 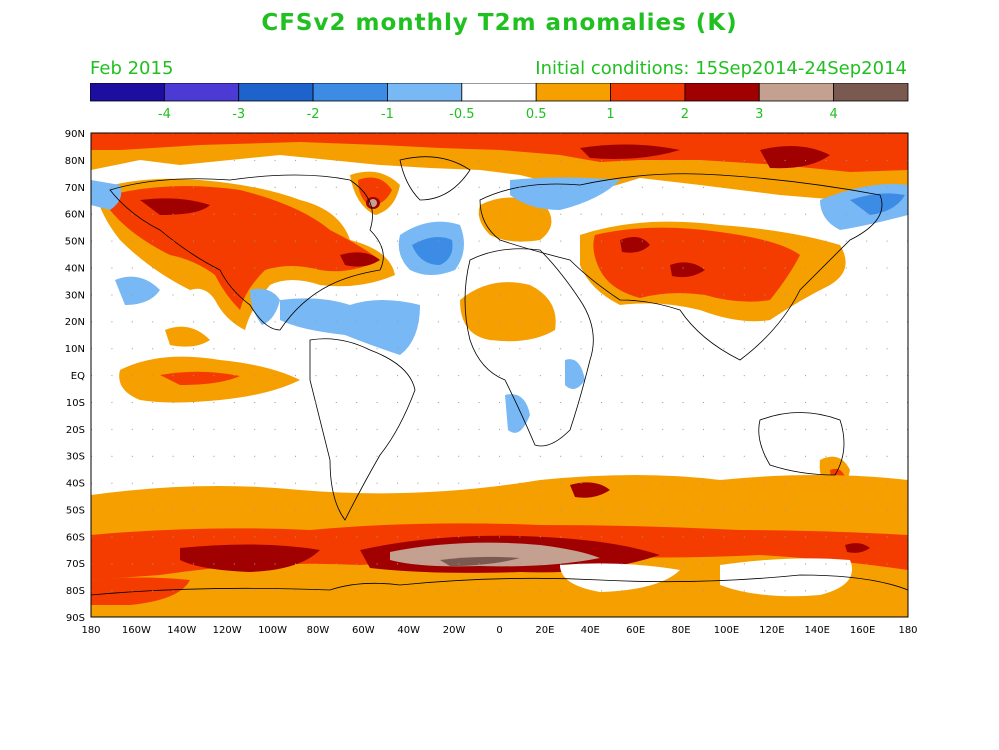 I want to click on valid-month: Feb 2015, so click(x=132, y=68).